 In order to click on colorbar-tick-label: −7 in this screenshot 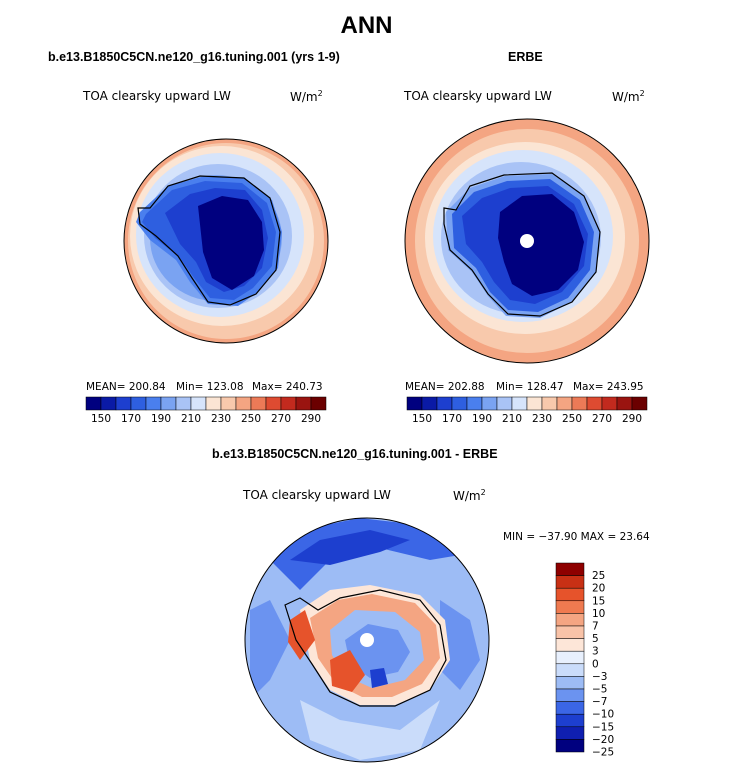, I will do `click(599, 702)`.